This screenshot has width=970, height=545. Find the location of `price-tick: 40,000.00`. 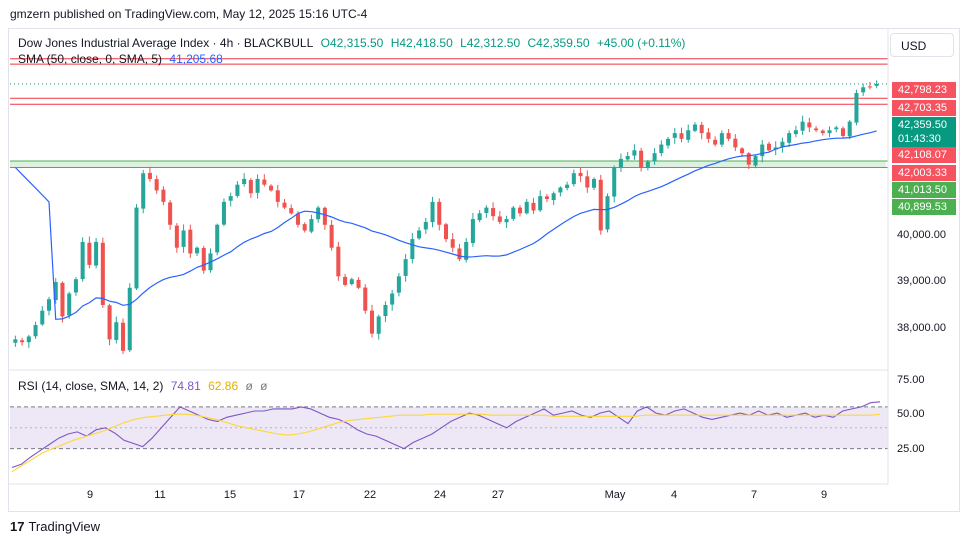

price-tick: 40,000.00 is located at coordinates (921, 235).